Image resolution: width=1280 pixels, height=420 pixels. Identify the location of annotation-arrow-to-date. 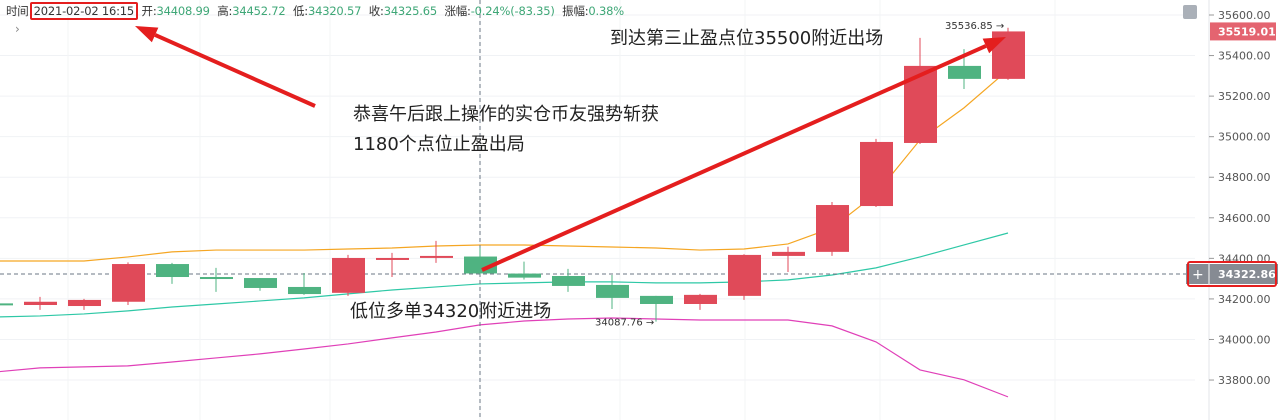
(225, 67).